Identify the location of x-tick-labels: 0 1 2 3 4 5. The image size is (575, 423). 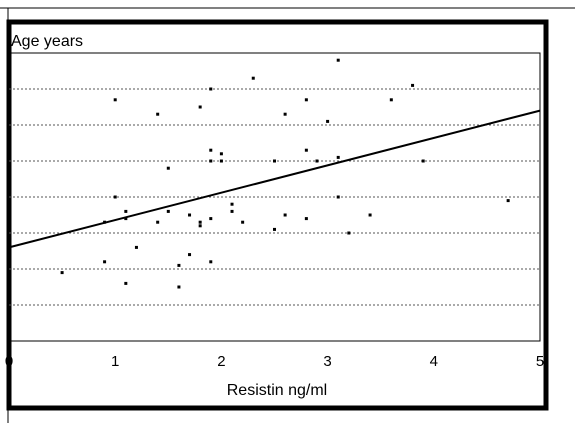
(274, 361).